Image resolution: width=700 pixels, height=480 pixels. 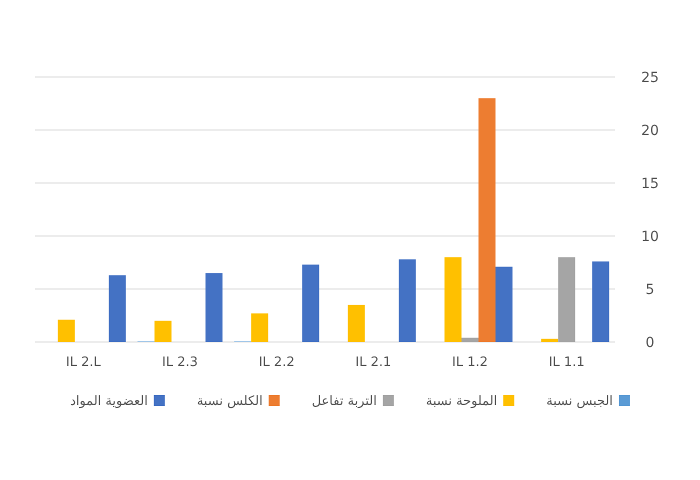 I want to click on y-tick-label: 0, so click(x=650, y=343).